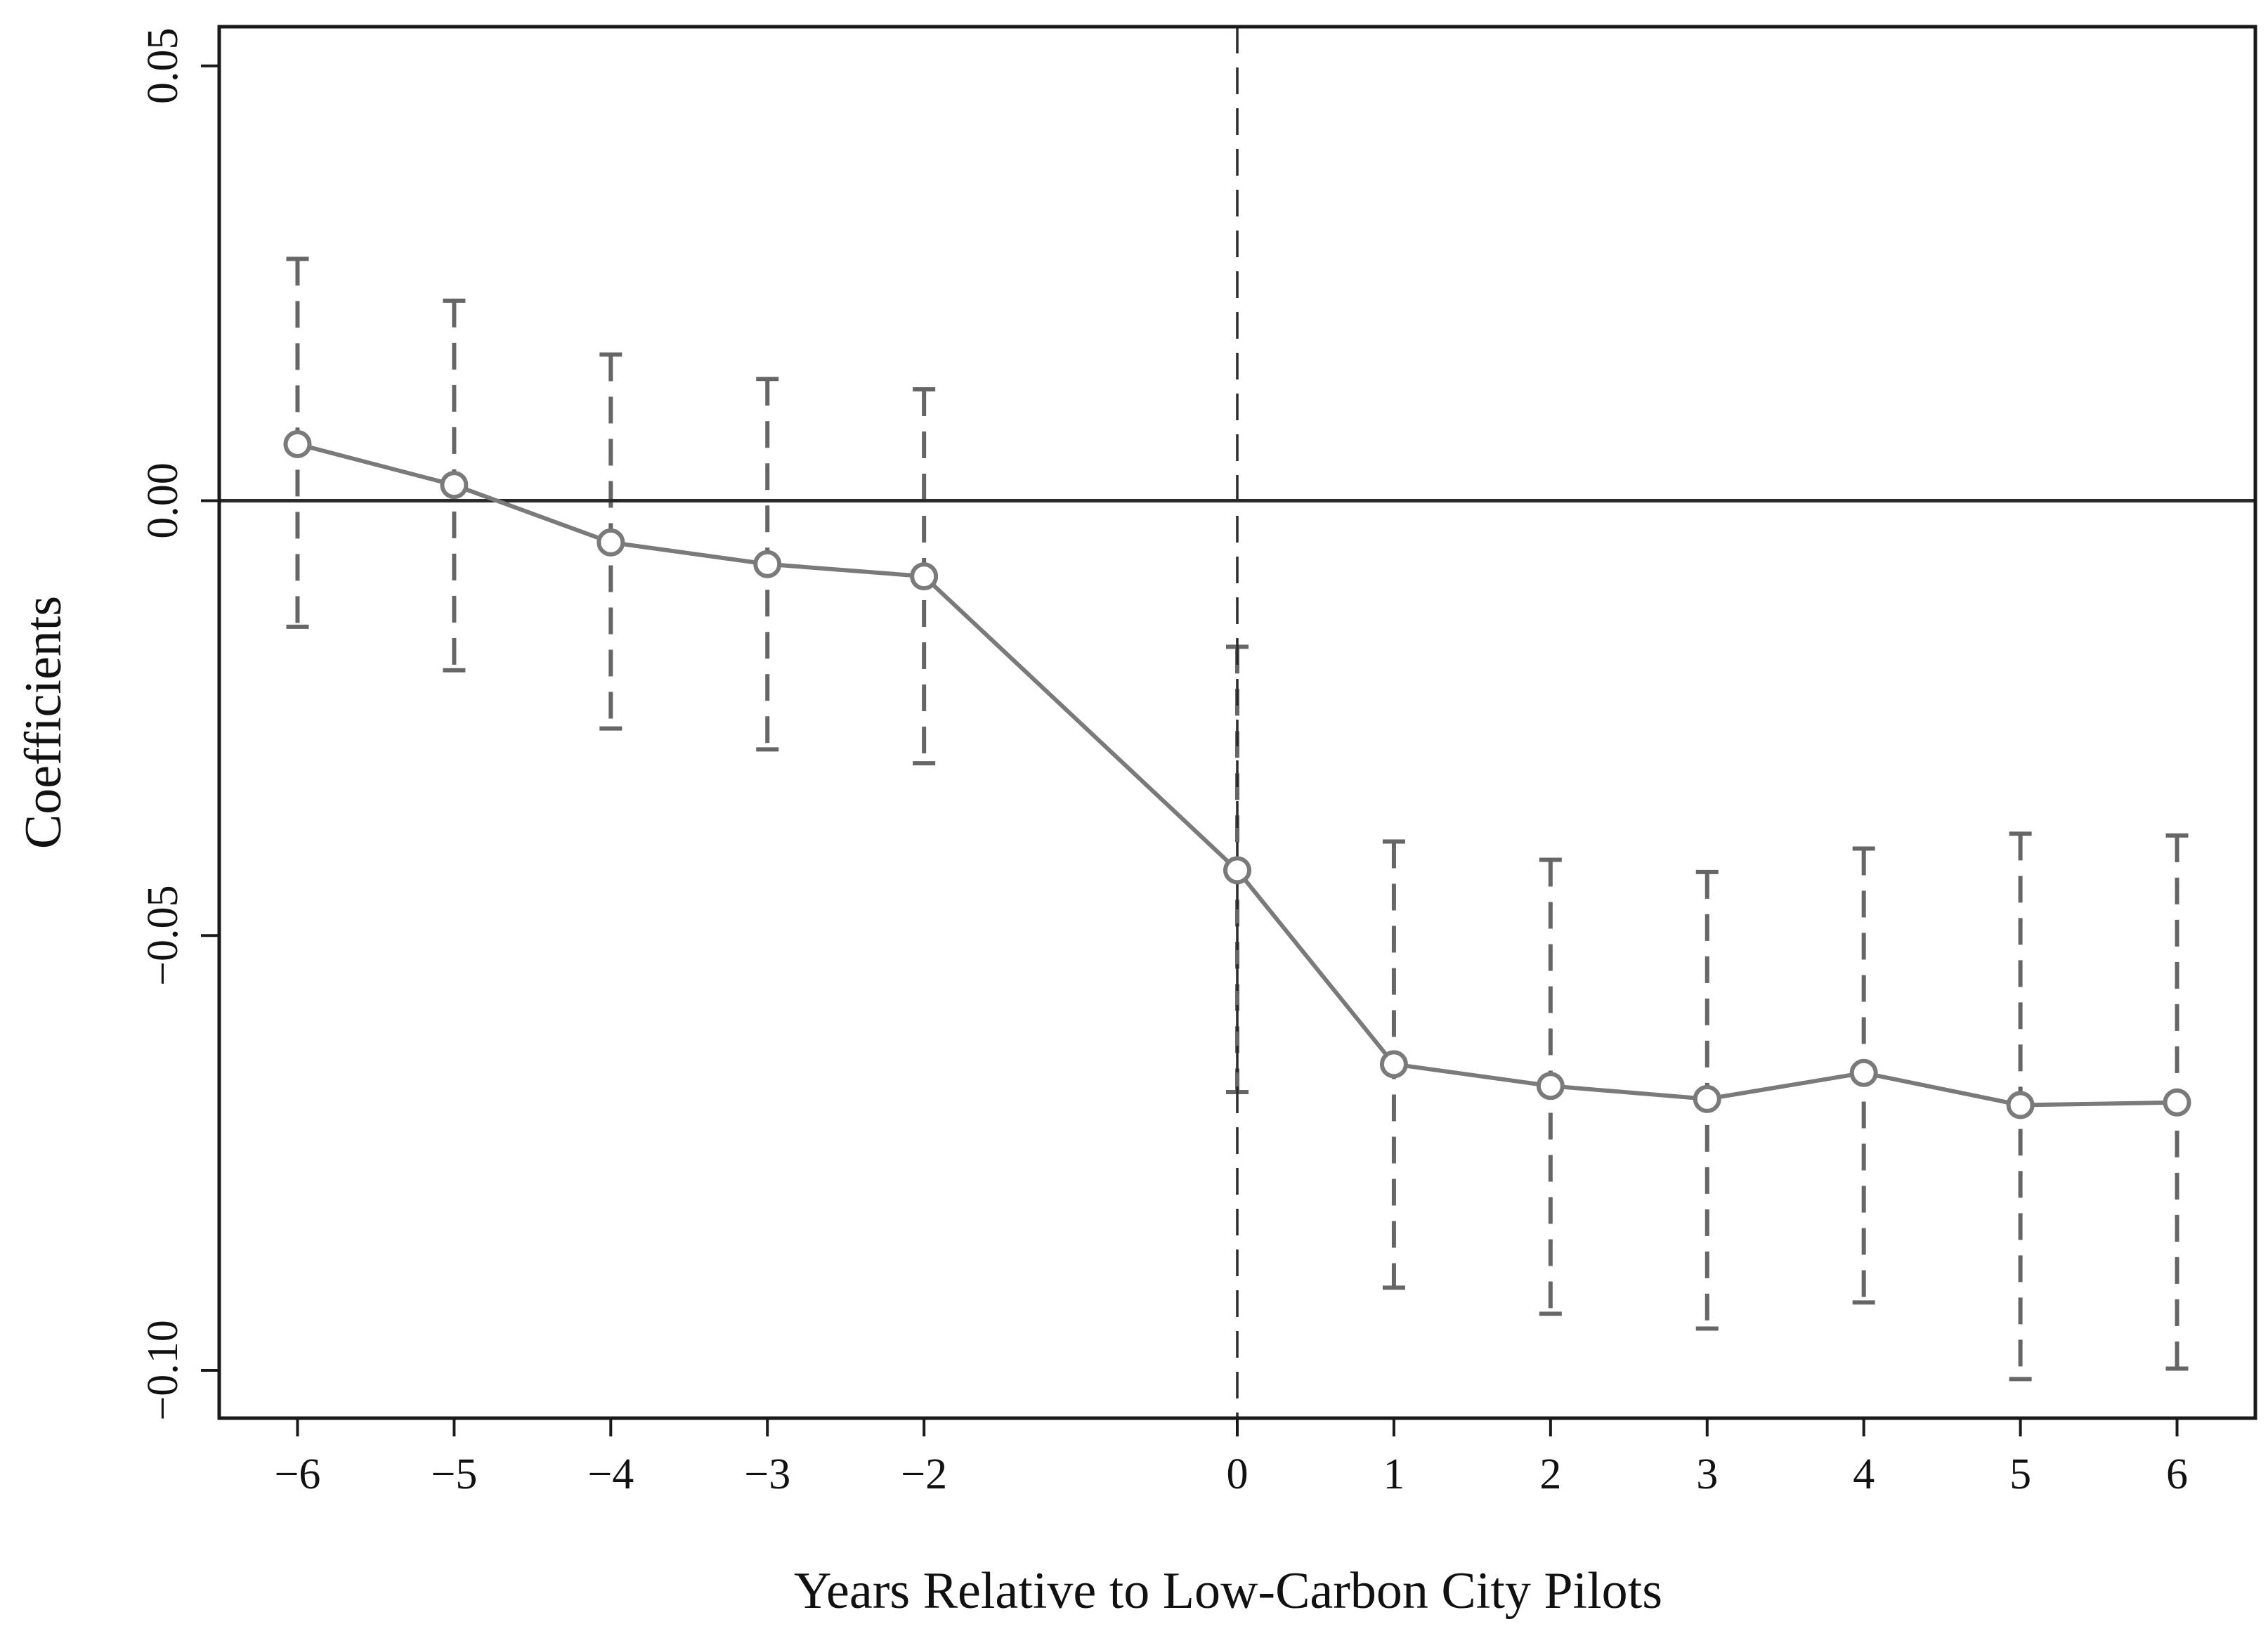 The image size is (2268, 1636). What do you see at coordinates (163, 935) in the screenshot?
I see `y-tick-label: −0.05` at bounding box center [163, 935].